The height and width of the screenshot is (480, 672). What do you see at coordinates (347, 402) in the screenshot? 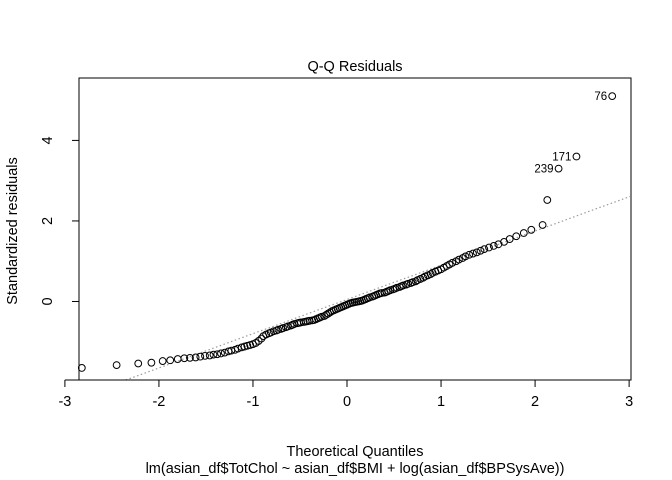
I see `x-tick-label: 0` at bounding box center [347, 402].